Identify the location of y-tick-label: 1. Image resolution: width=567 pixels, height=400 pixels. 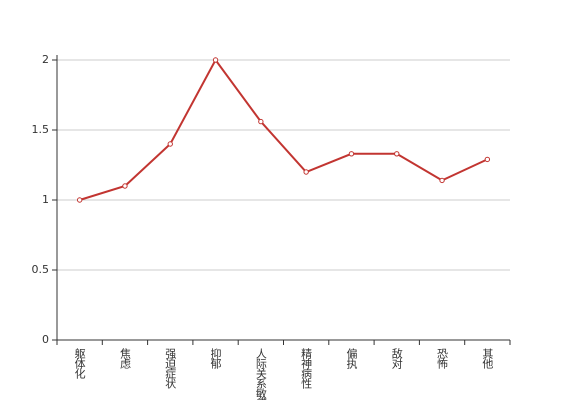
(45, 199).